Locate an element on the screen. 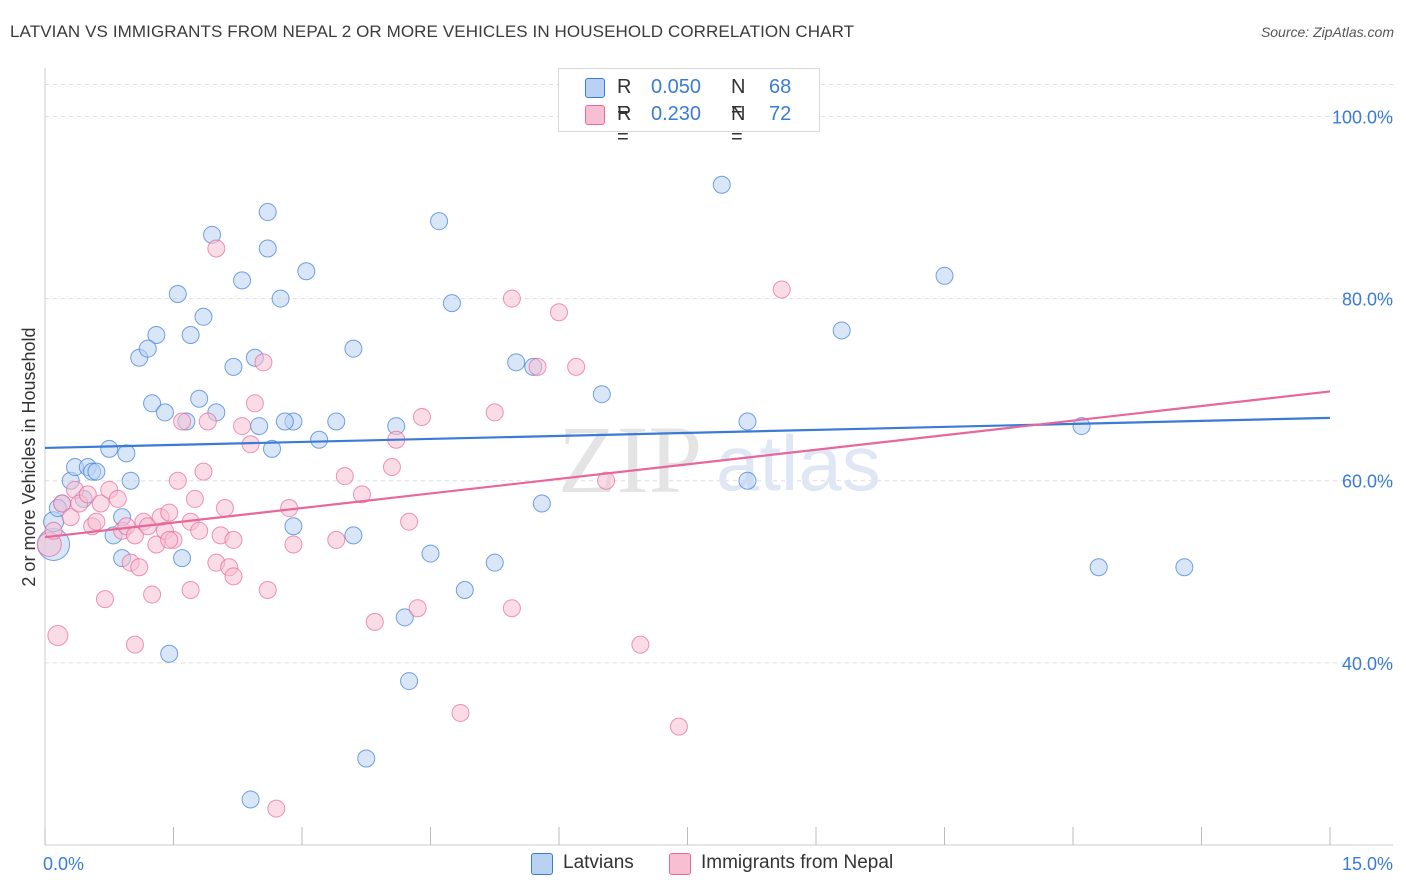 Image resolution: width=1406 pixels, height=892 pixels. r-label: R = is located at coordinates (624, 98).